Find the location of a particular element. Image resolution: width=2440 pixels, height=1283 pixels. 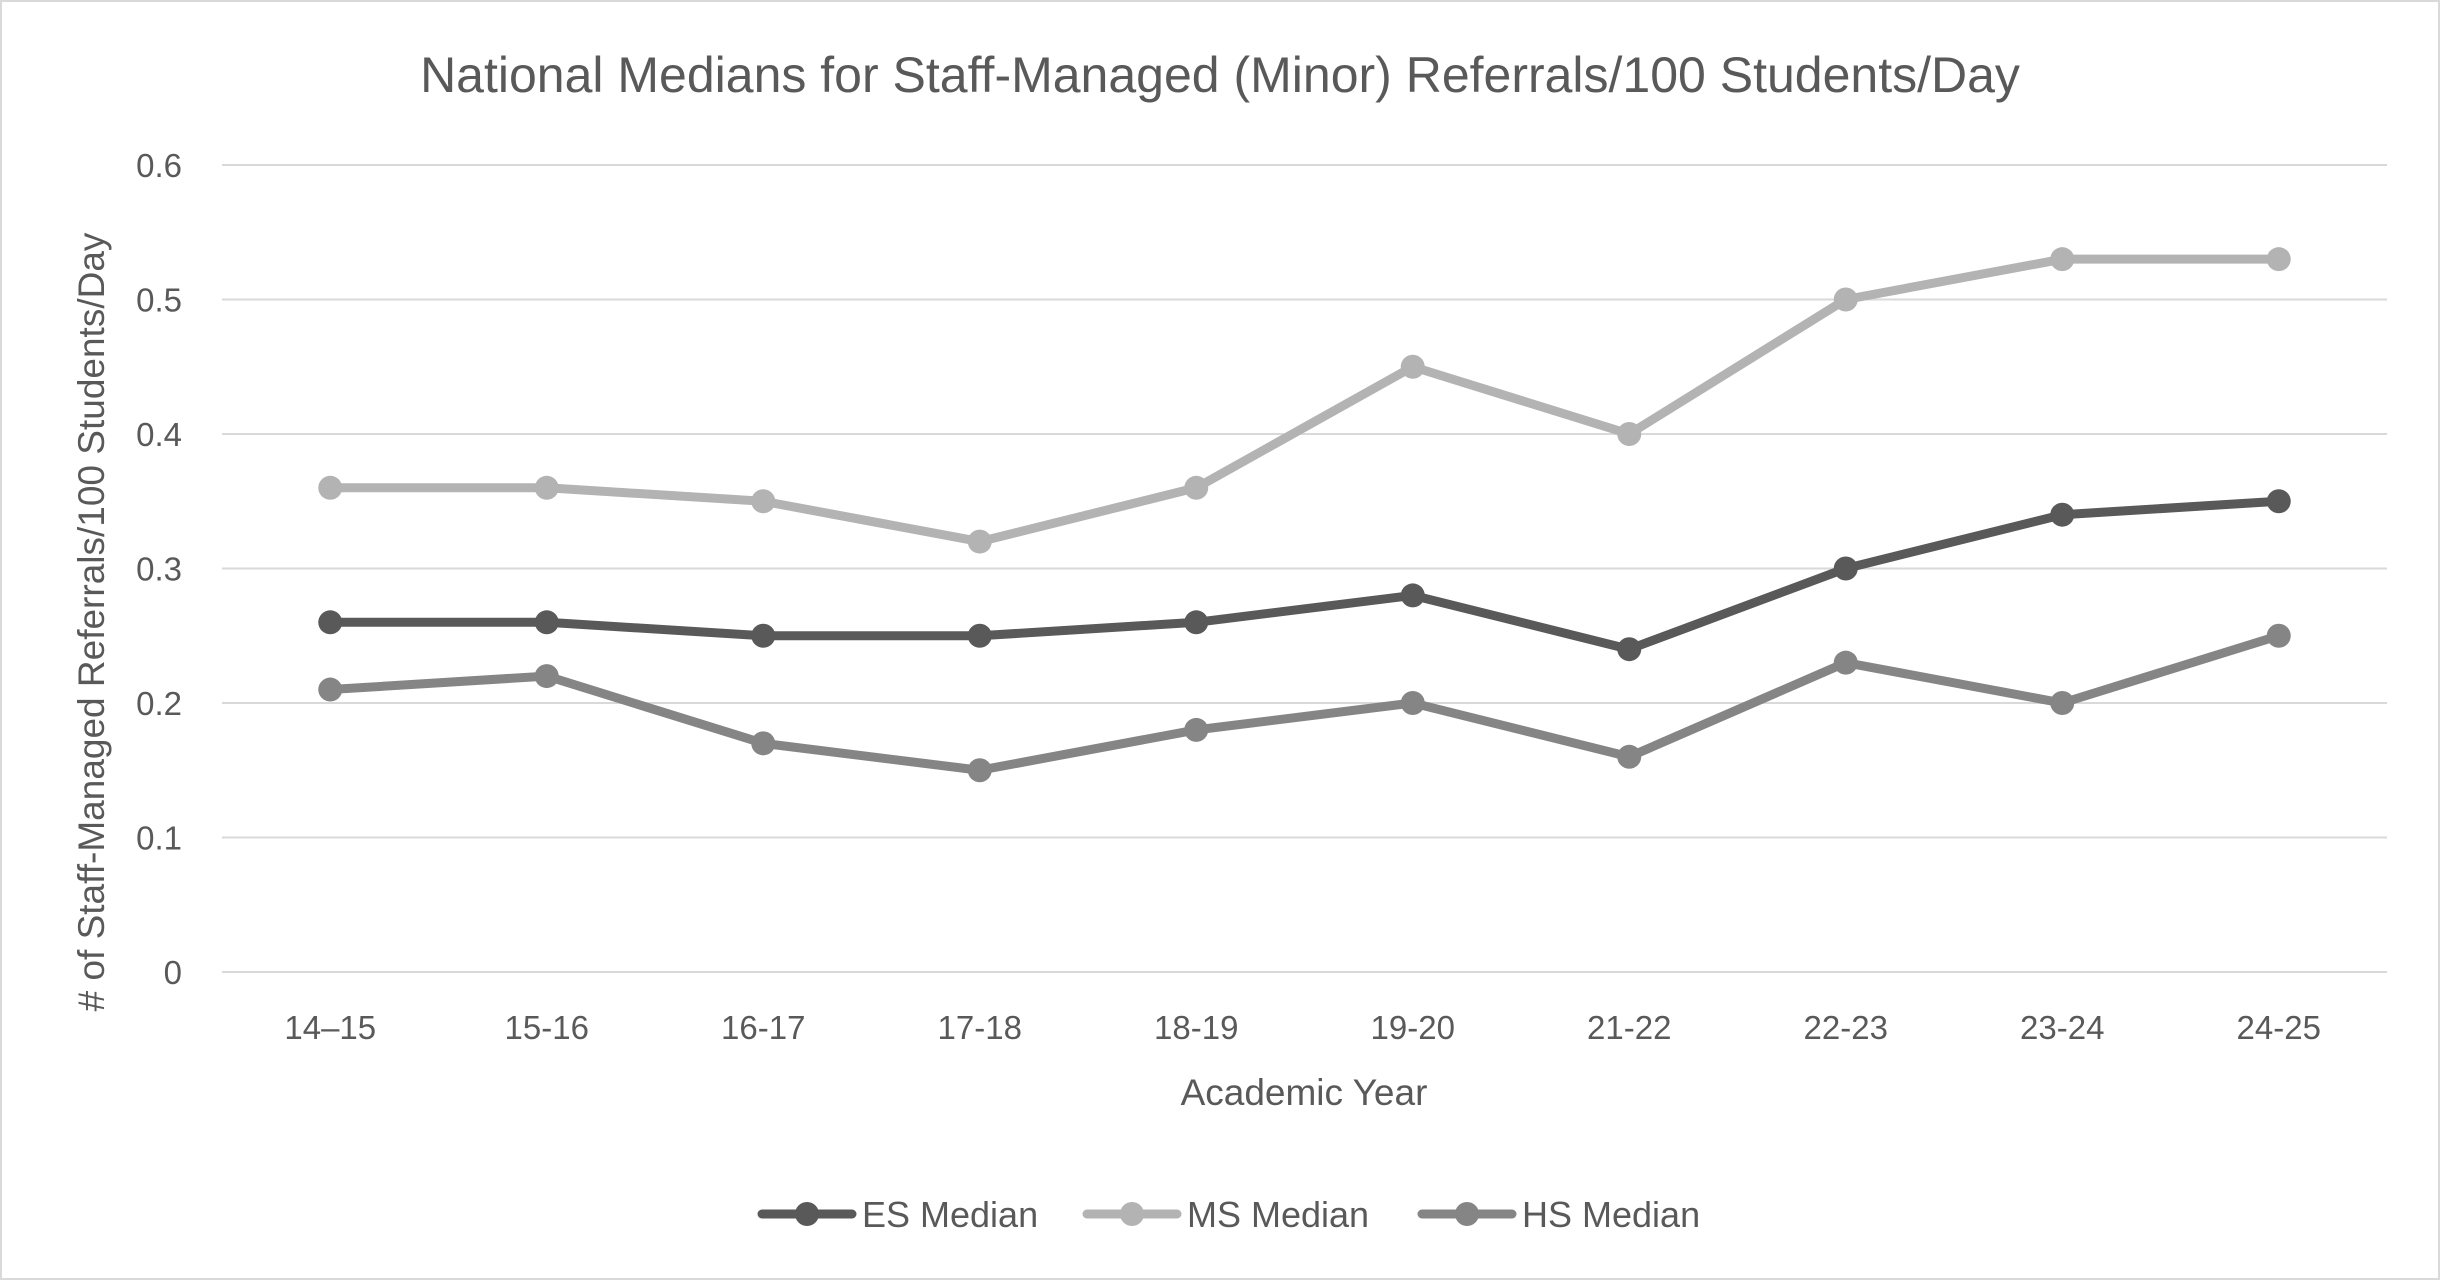

es-median-line is located at coordinates (1304, 575).